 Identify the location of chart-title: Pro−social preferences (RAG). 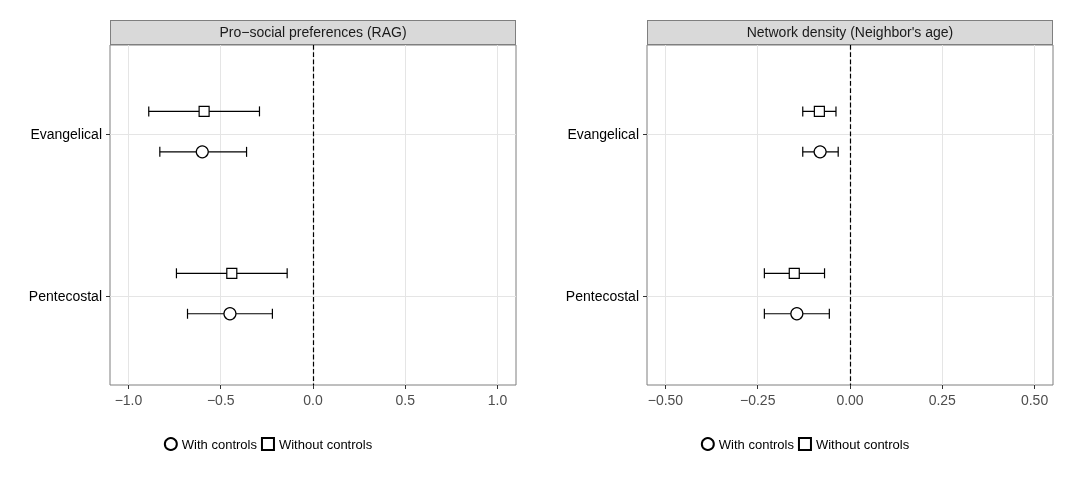
(313, 32).